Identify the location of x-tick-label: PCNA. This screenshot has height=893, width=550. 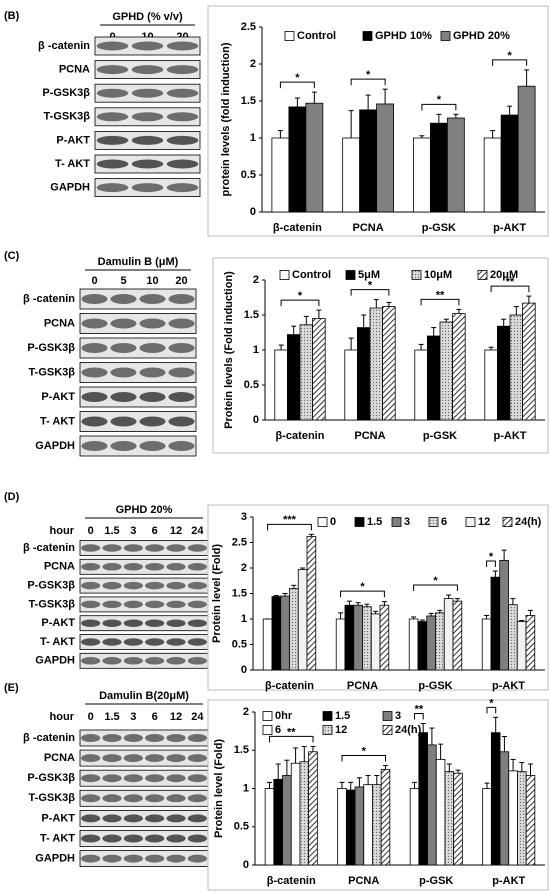
(369, 436).